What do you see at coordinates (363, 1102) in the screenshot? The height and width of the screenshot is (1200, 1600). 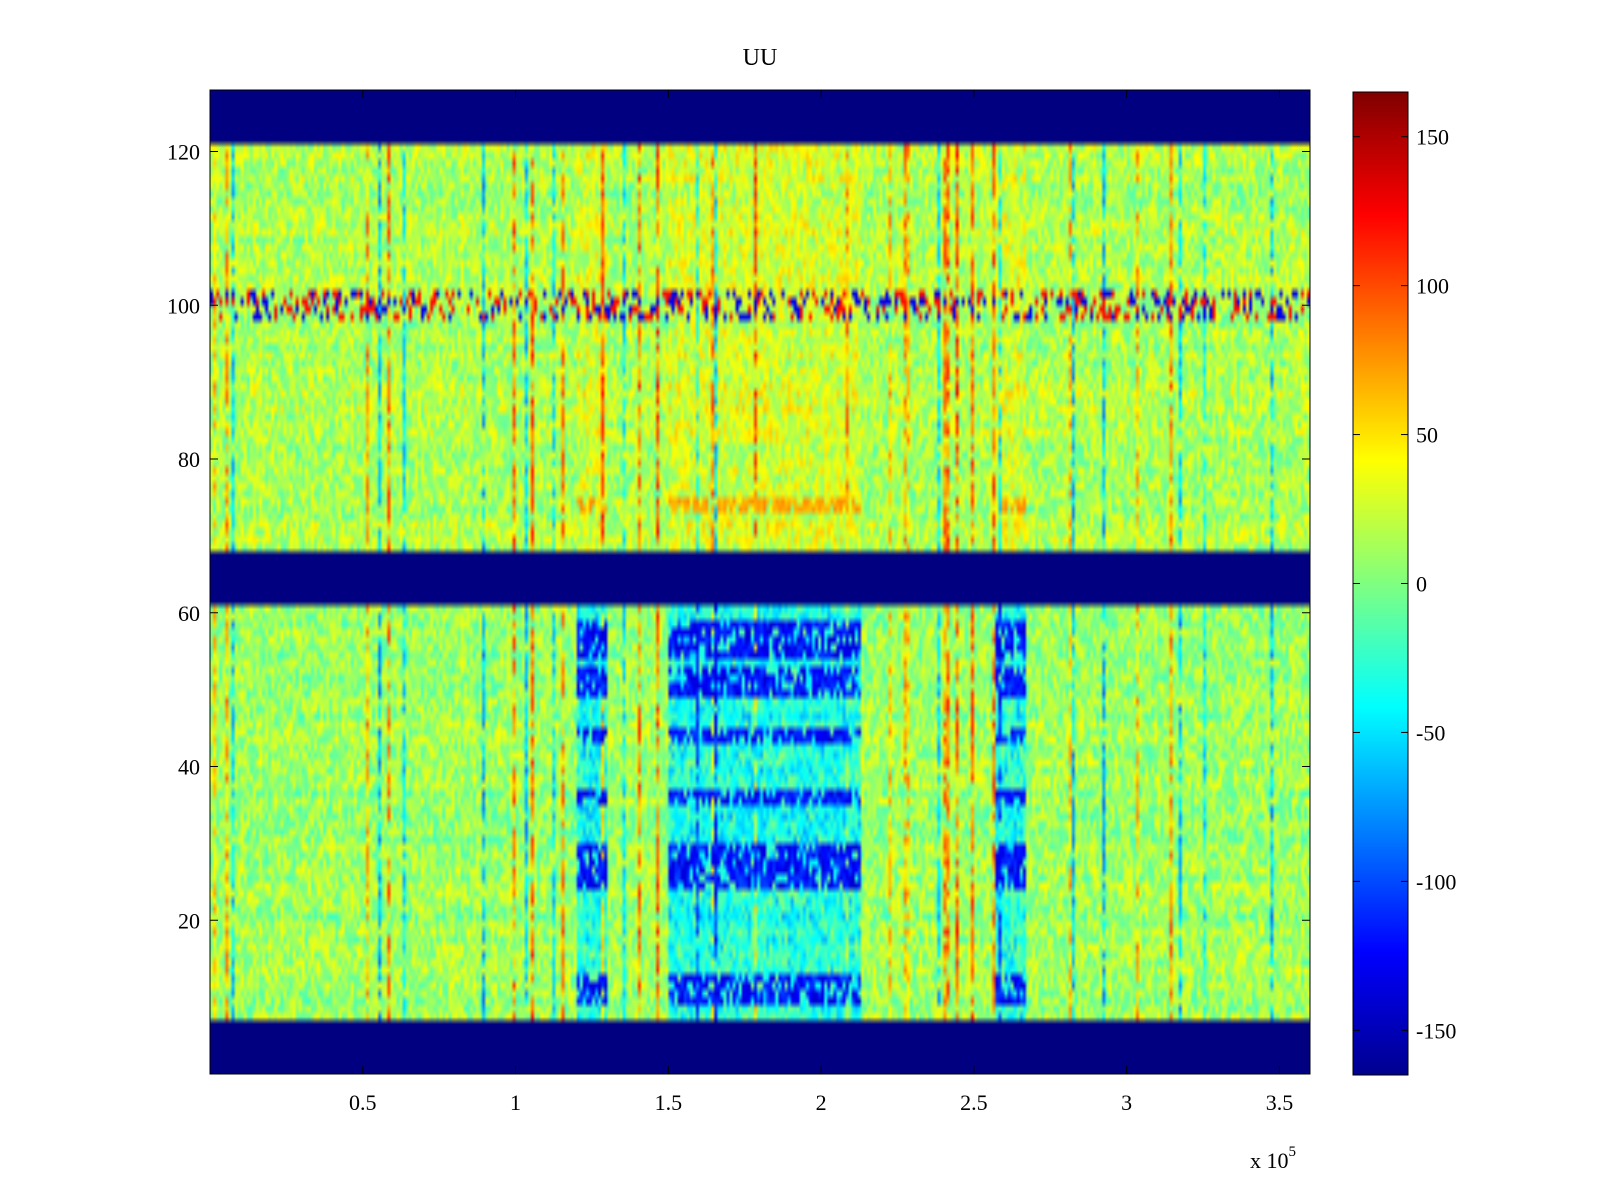 I see `x-tick-label: 0.5` at bounding box center [363, 1102].